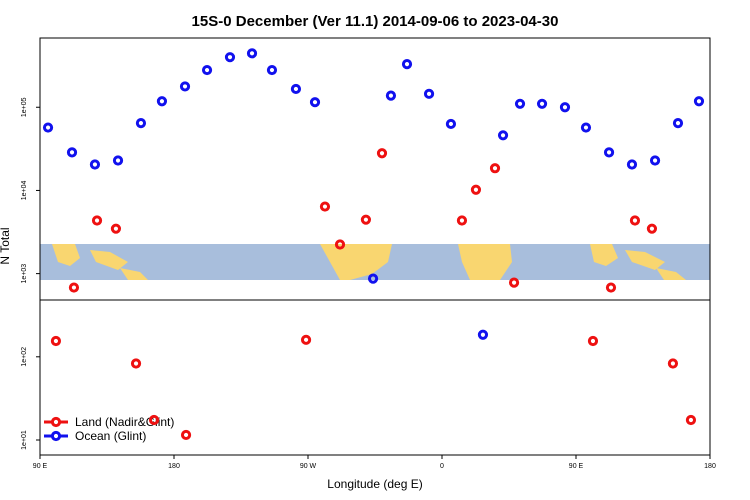 The image size is (750, 500). I want to click on legend: Land (Nadir&Glint)Ocean (Glint), so click(109, 429).